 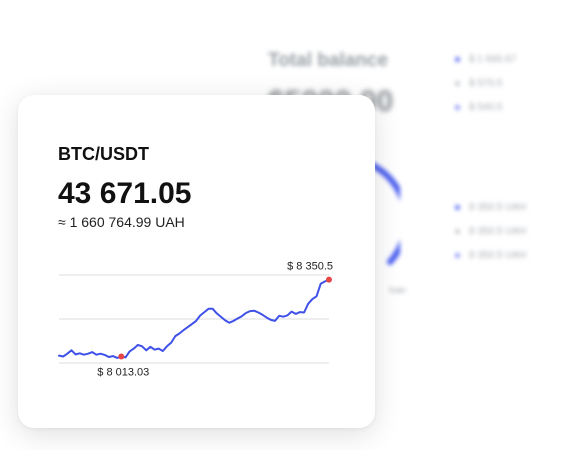 I want to click on donut-caption: Ivan, so click(x=398, y=290).